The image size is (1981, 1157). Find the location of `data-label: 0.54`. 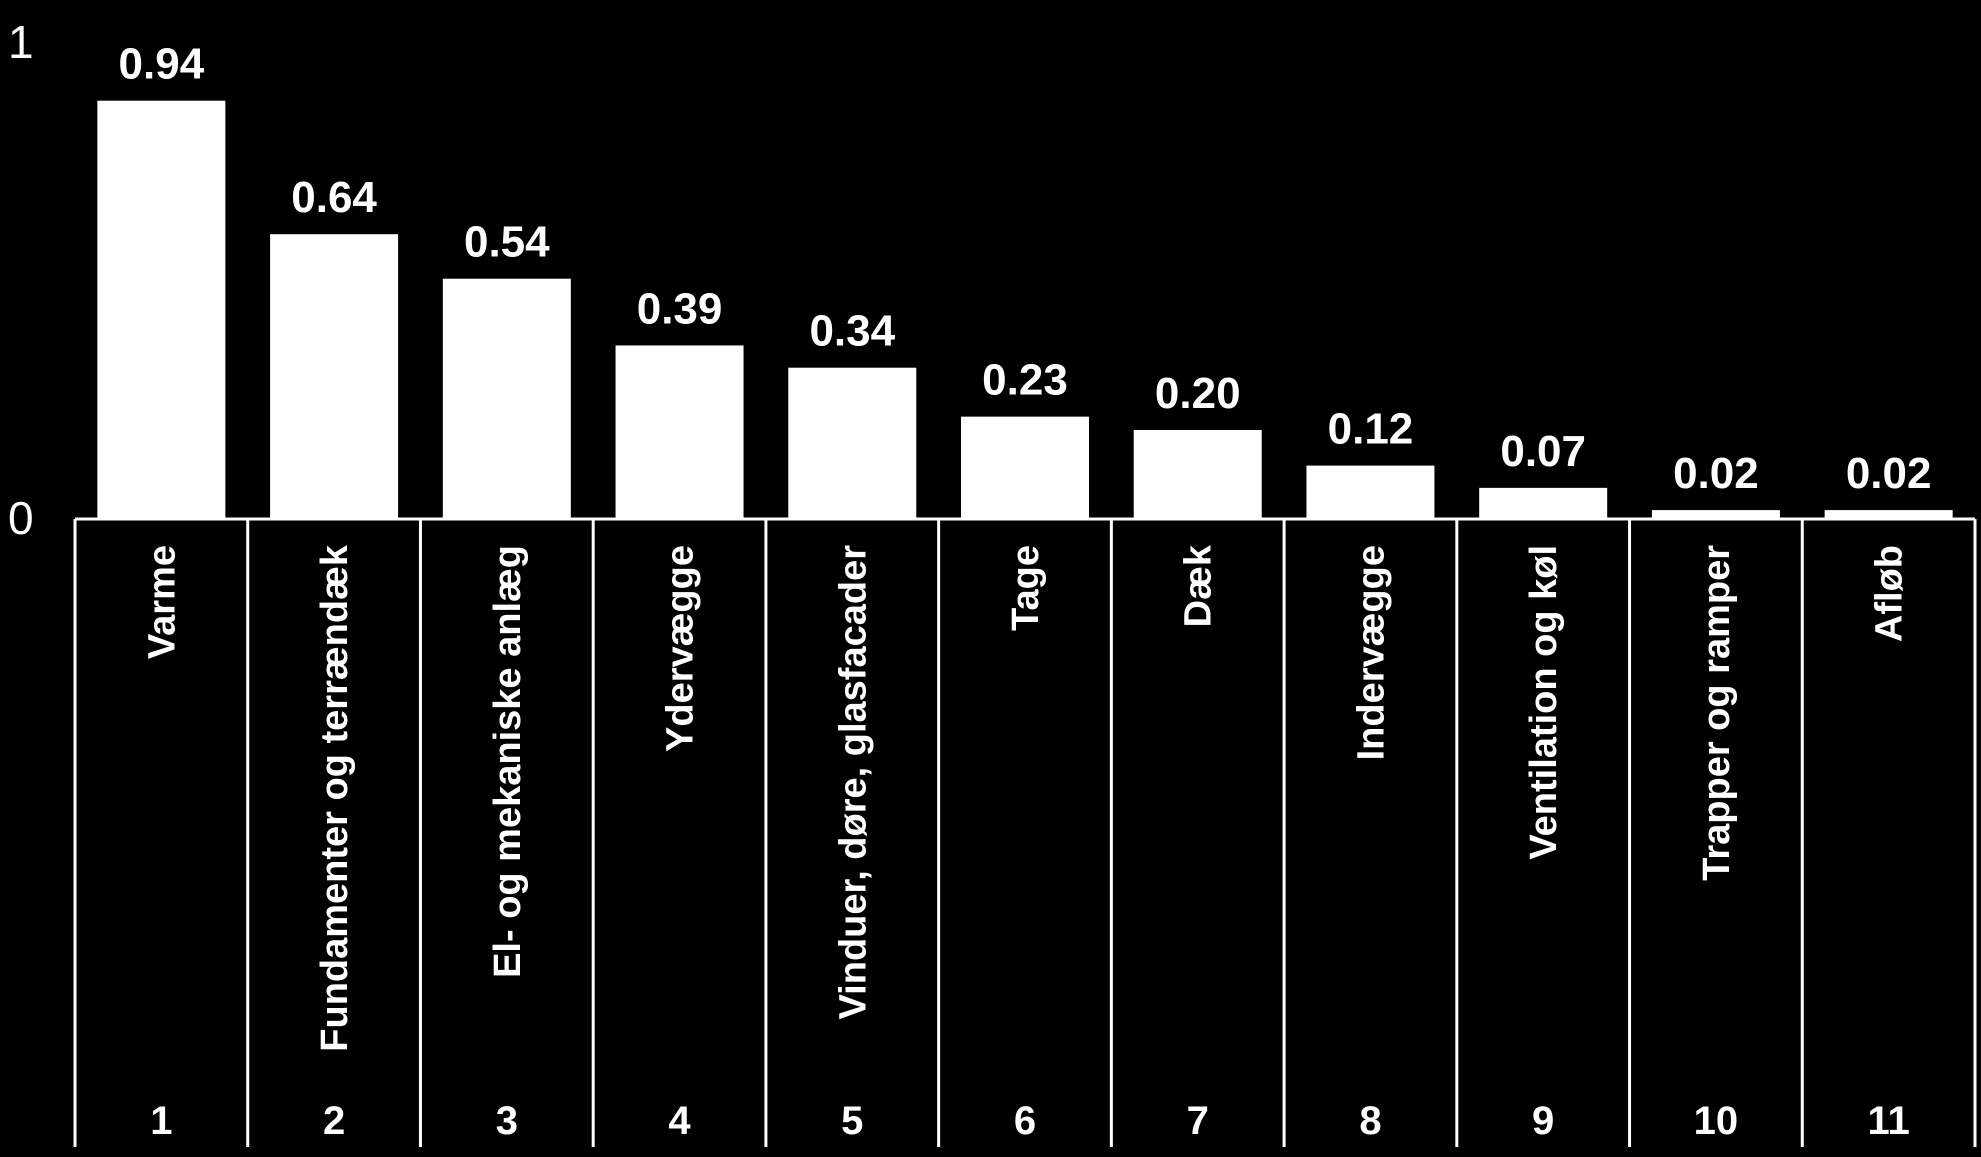

data-label: 0.54 is located at coordinates (507, 242).